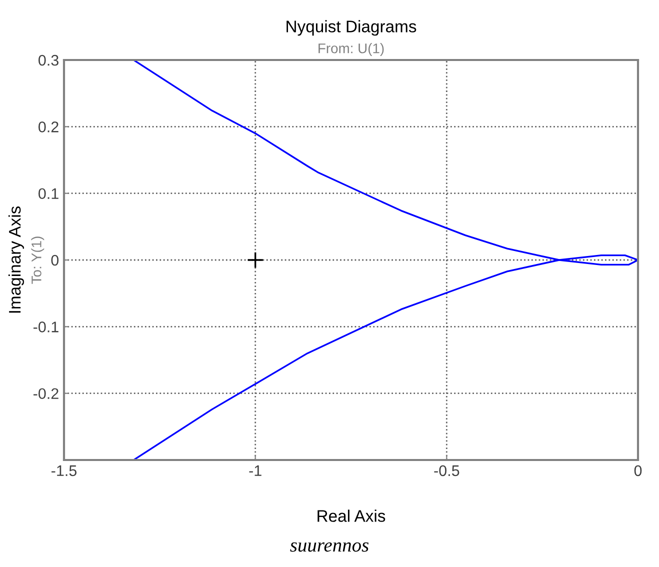  I want to click on y-tick-label: -0.1, so click(45, 327).